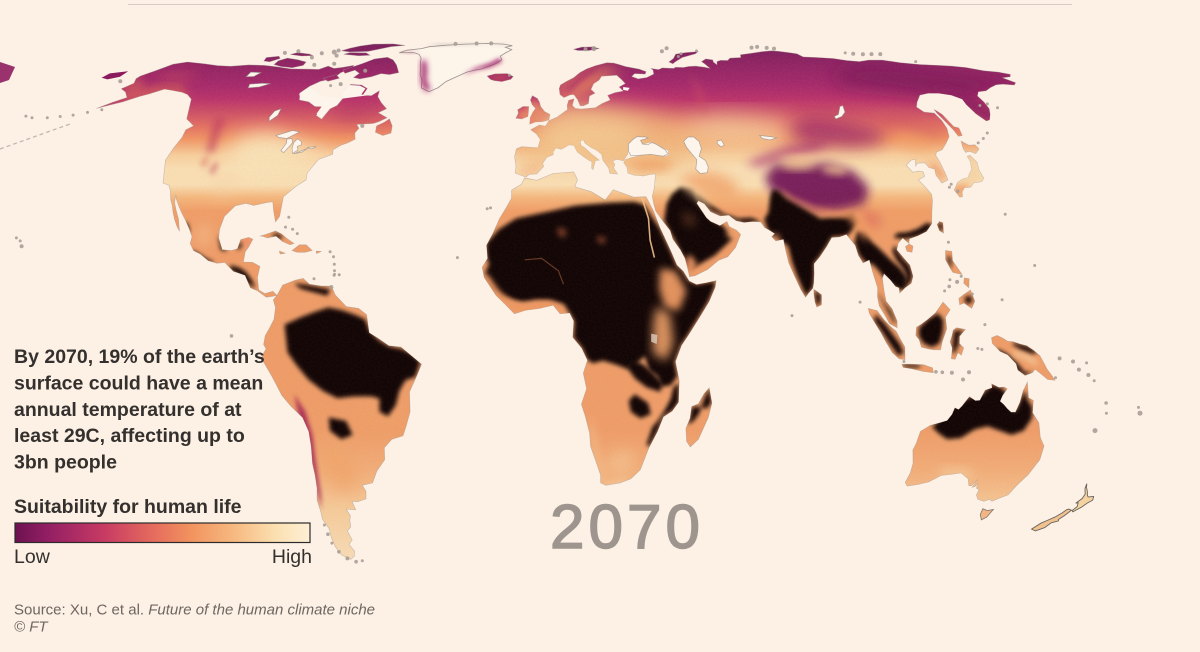 The image size is (1200, 652). What do you see at coordinates (128, 410) in the screenshot?
I see `svg-text: annual temperature of at` at bounding box center [128, 410].